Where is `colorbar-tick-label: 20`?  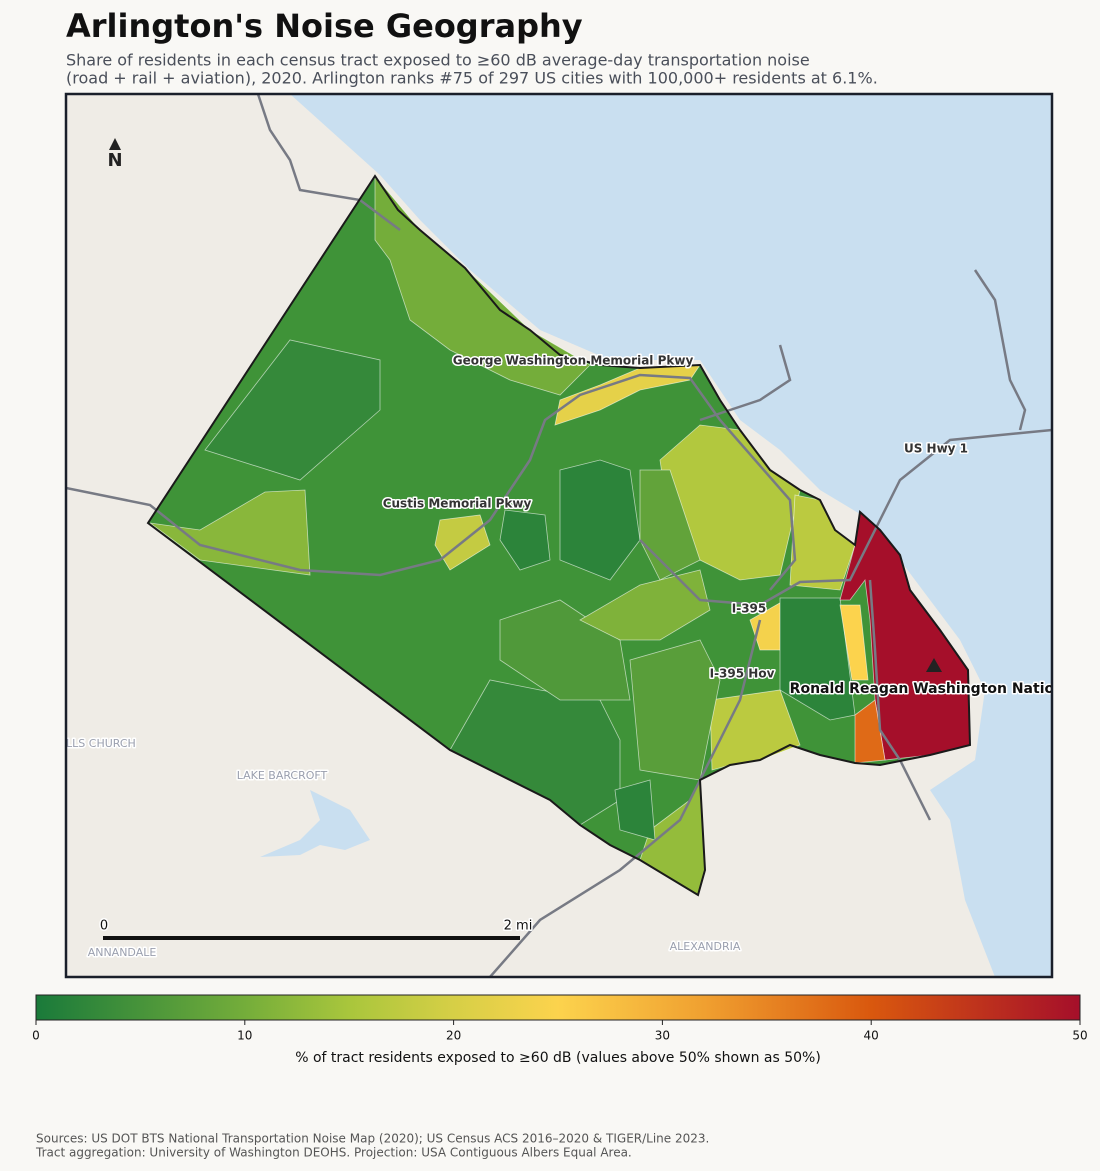 colorbar-tick-label: 20 is located at coordinates (453, 1036).